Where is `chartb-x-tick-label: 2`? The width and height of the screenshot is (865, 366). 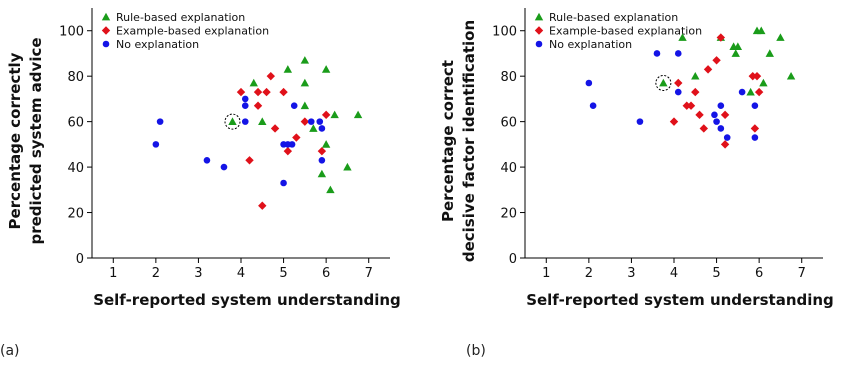
chartb-x-tick-label: 2 is located at coordinates (589, 273).